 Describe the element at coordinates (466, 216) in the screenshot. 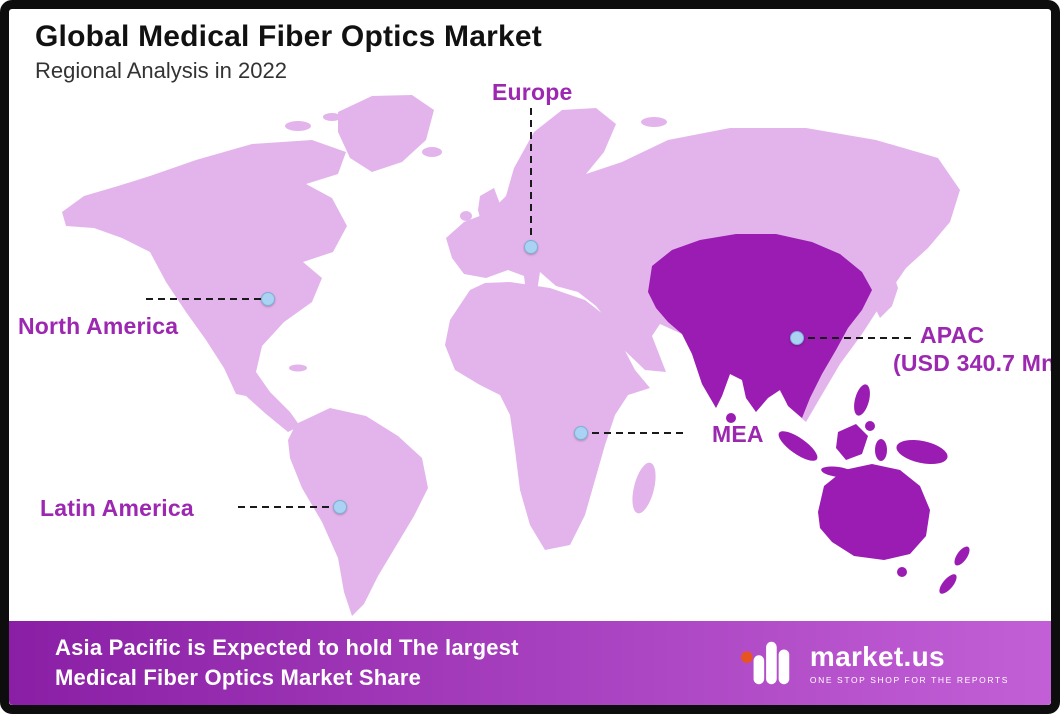

I see `landmass-ireland` at that location.